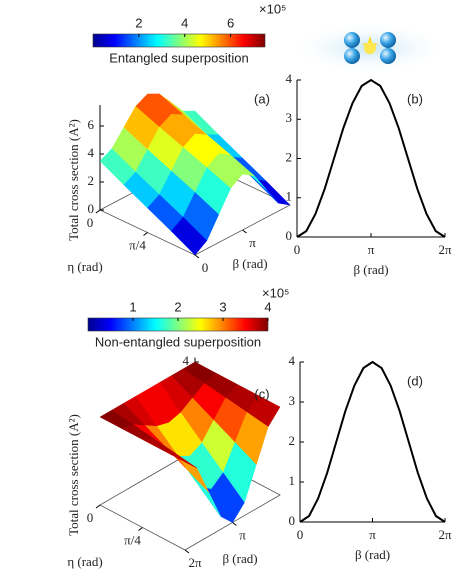 This screenshot has height=584, width=474. I want to click on colorbar-label: Entangled superposition, so click(179, 57).